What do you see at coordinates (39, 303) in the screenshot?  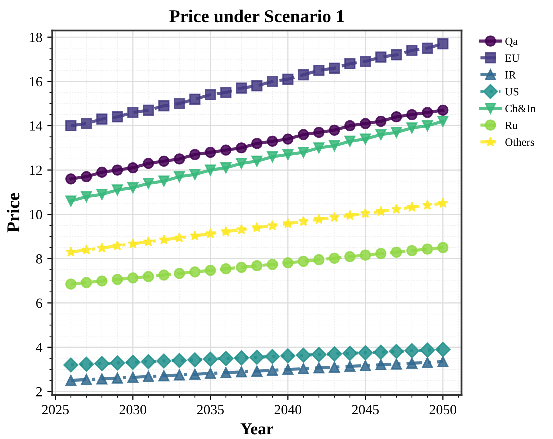 I see `y-tick-label: 6` at bounding box center [39, 303].